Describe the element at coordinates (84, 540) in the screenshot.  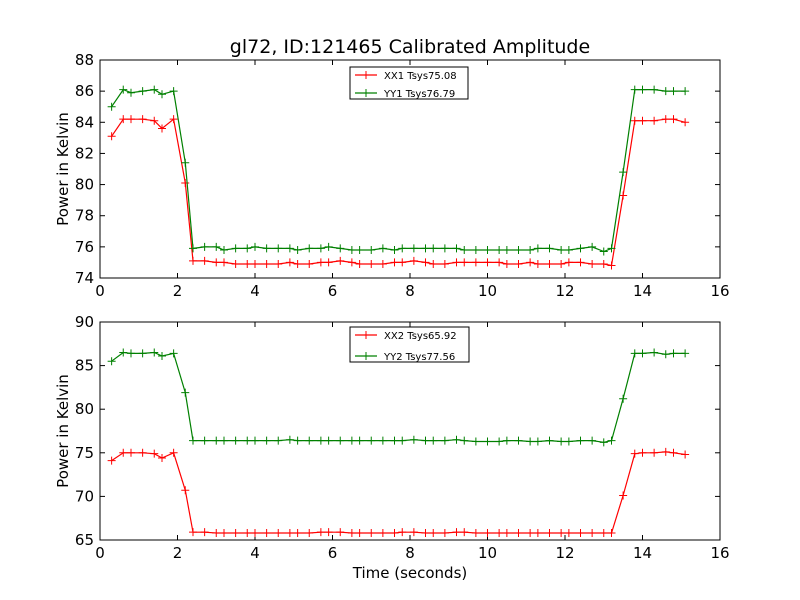
I see `y-tick-label: 65` at that location.